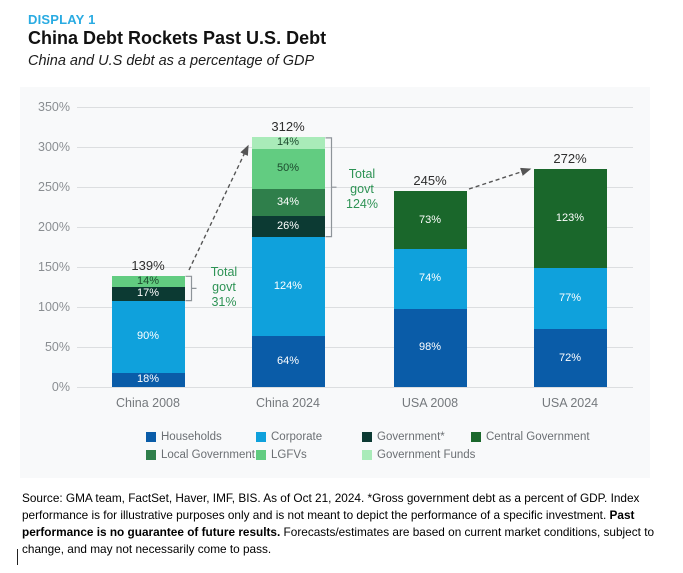  What do you see at coordinates (191, 437) in the screenshot?
I see `legend-label: Households` at bounding box center [191, 437].